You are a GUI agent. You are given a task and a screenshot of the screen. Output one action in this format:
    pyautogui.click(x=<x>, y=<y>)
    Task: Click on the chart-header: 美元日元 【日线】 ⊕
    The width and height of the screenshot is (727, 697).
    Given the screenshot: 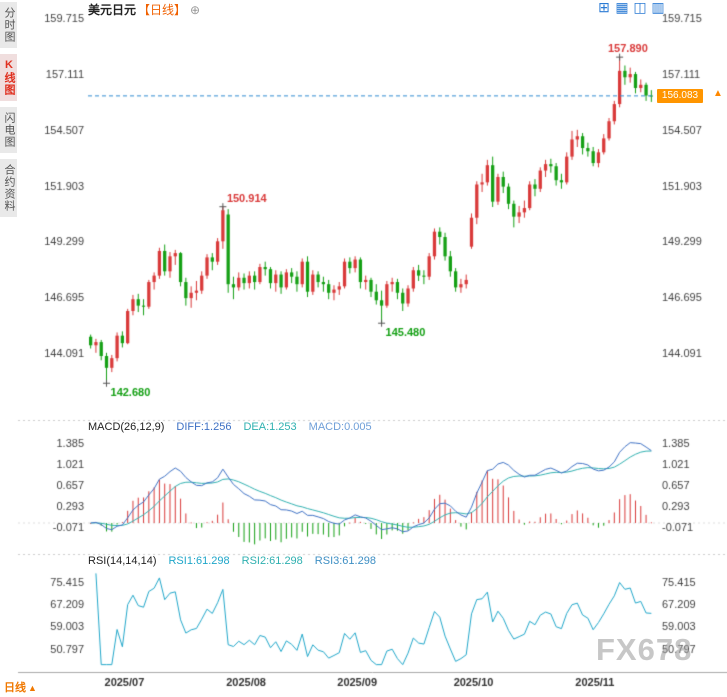 What is the action you would take?
    pyautogui.click(x=144, y=9)
    